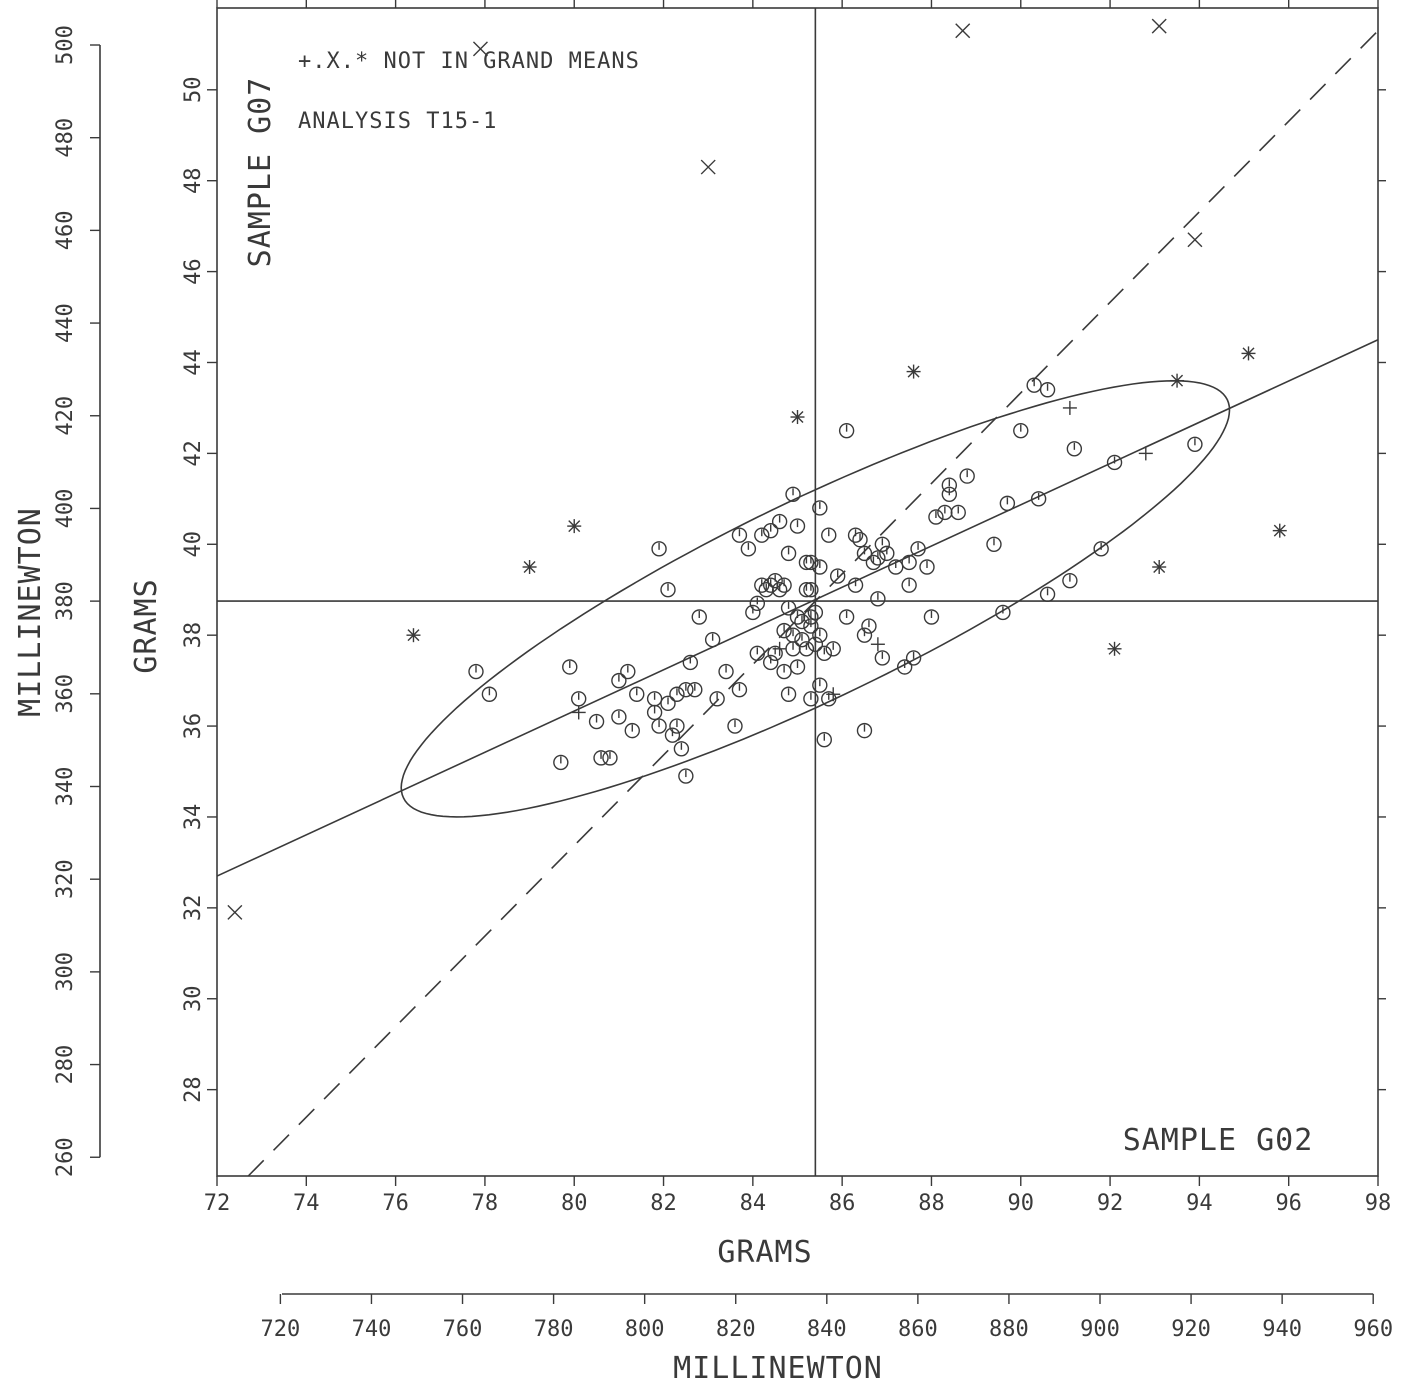 The width and height of the screenshot is (1411, 1385). What do you see at coordinates (65, 1157) in the screenshot?
I see `secondary-y-tick-label: 260` at bounding box center [65, 1157].